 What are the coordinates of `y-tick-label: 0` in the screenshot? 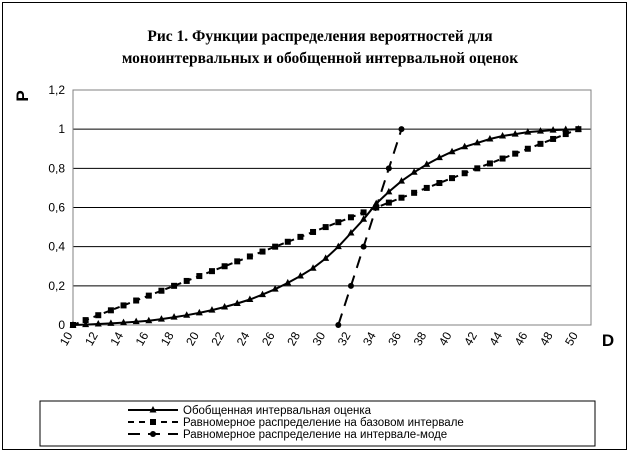 It's located at (61, 325).